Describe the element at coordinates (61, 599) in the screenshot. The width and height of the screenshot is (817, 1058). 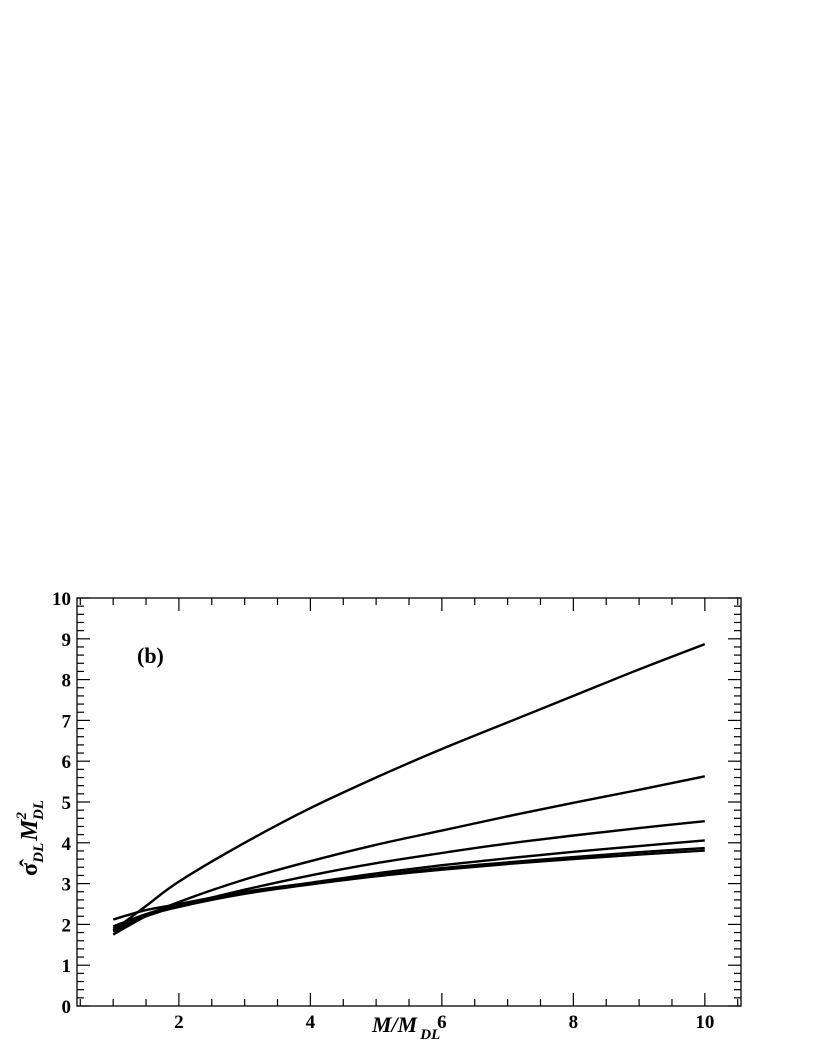
I see `y-tick-label: 10` at that location.